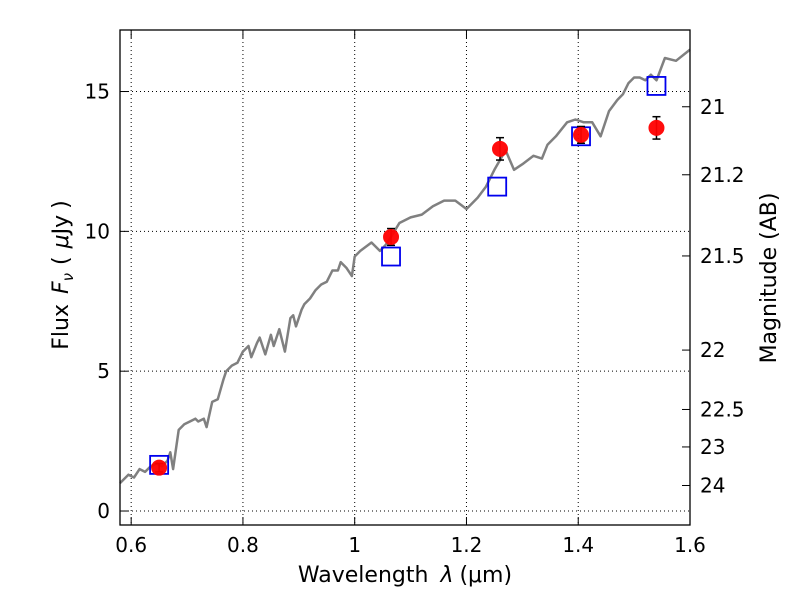 This screenshot has height=600, width=800. What do you see at coordinates (712, 486) in the screenshot?
I see `y2-tick-label: 24` at bounding box center [712, 486].